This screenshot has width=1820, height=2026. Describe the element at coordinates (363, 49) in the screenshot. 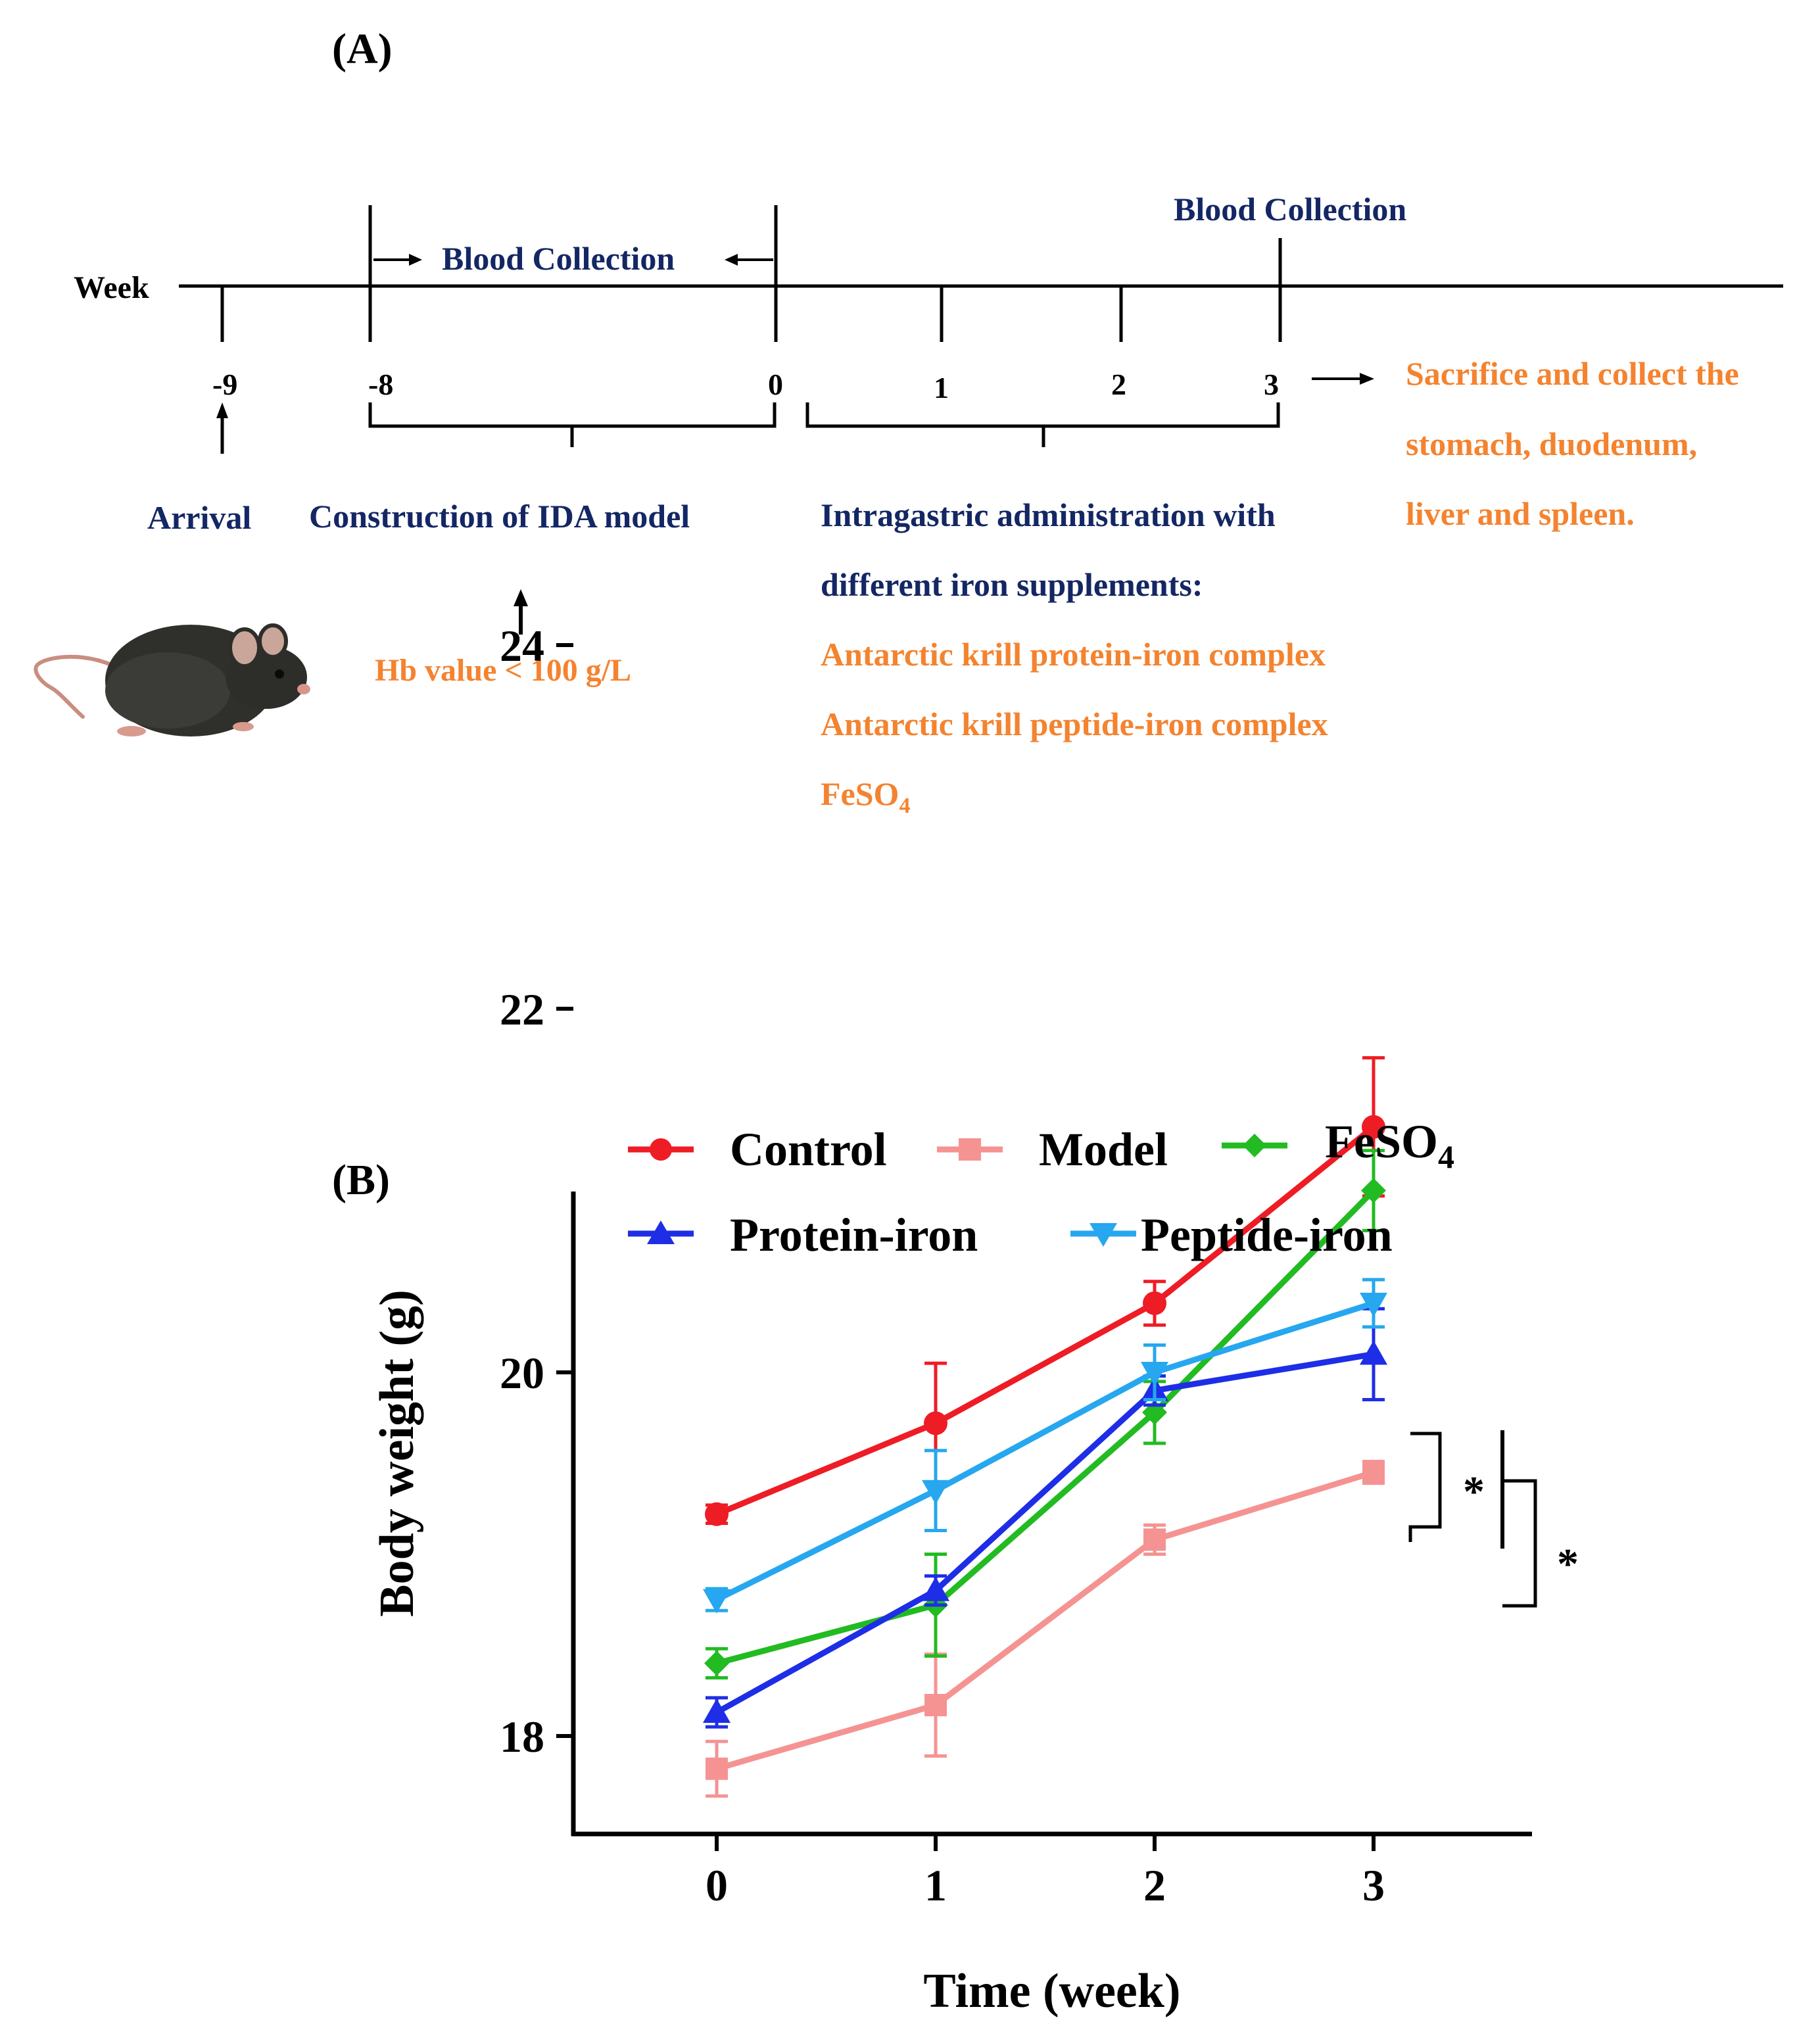

I see `panel-a-label: (A)` at that location.